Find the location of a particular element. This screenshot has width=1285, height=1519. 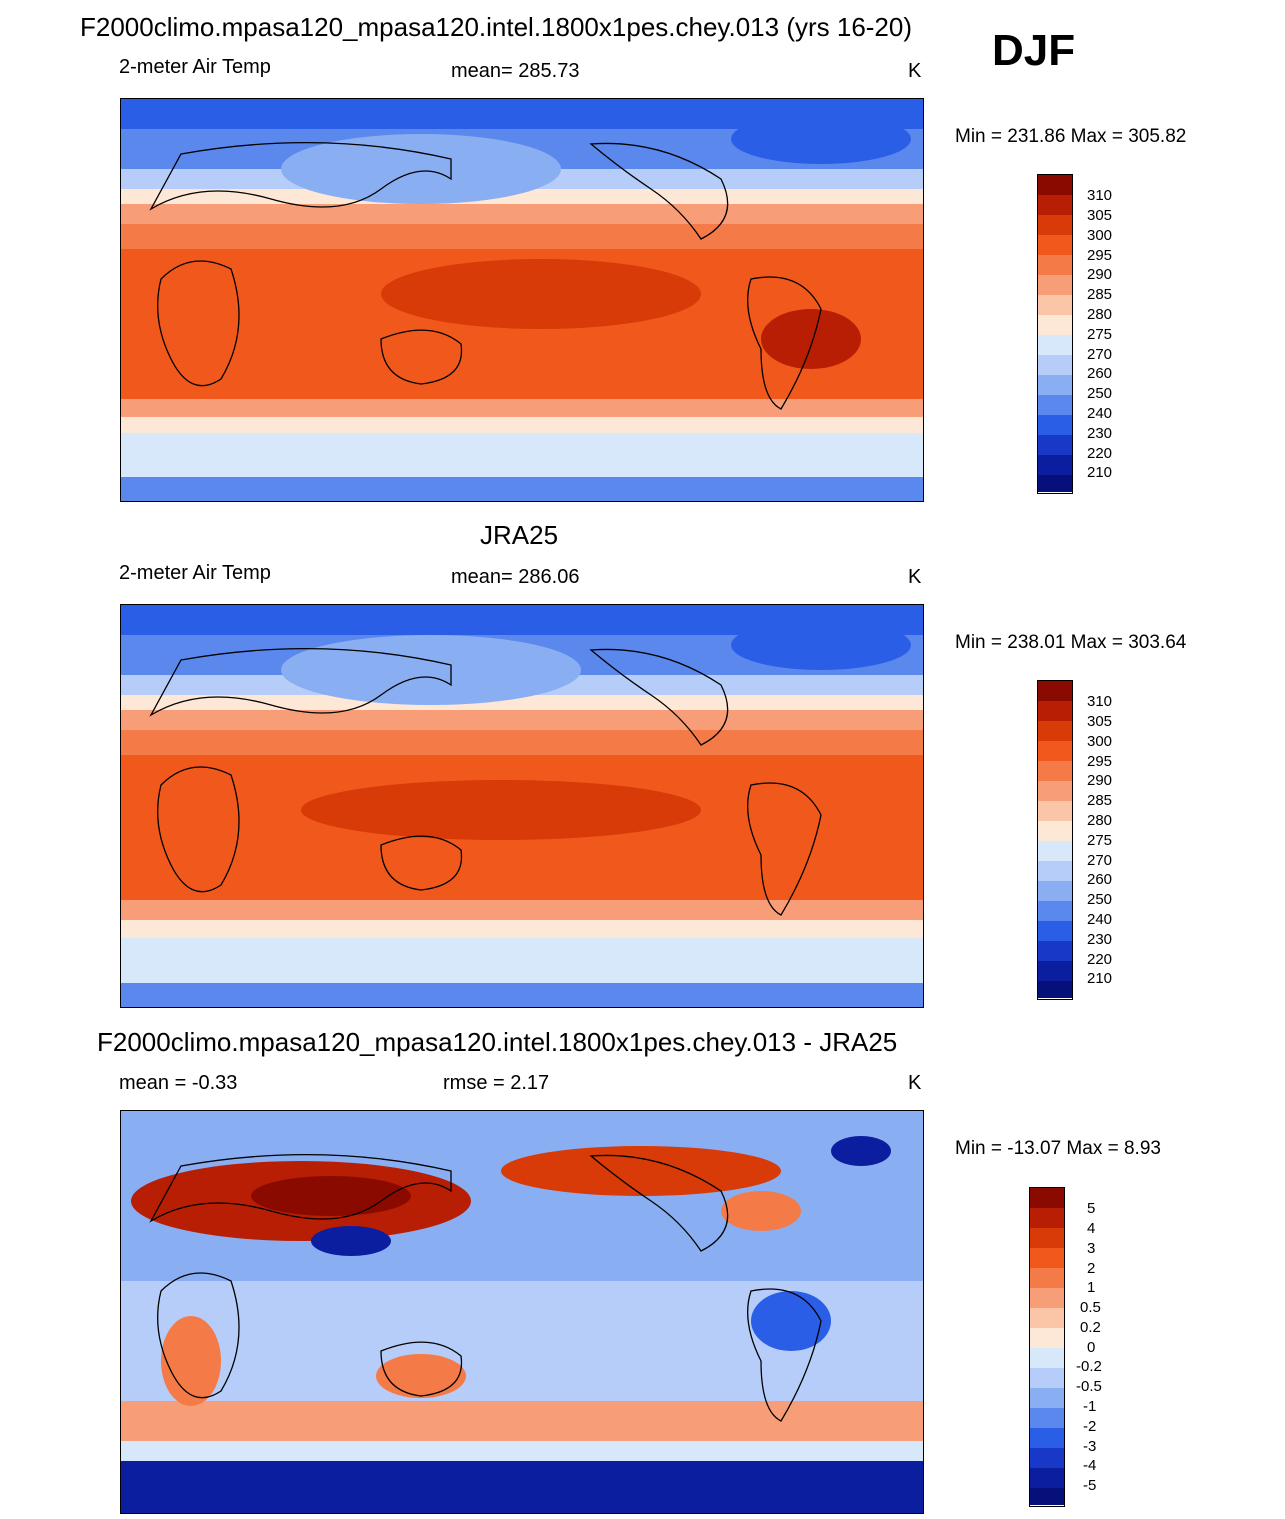

cbar2-tick: 310 is located at coordinates (1100, 701).